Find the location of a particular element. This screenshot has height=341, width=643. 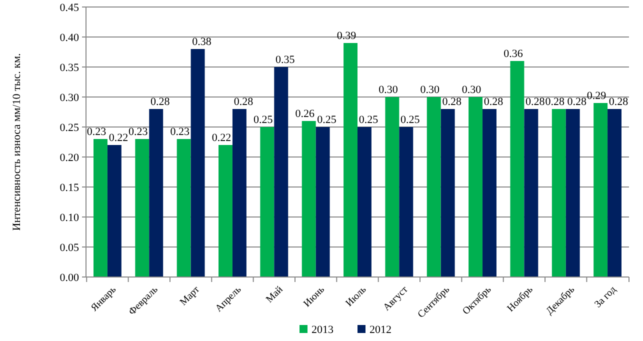

data-label: 0.35 is located at coordinates (286, 60).